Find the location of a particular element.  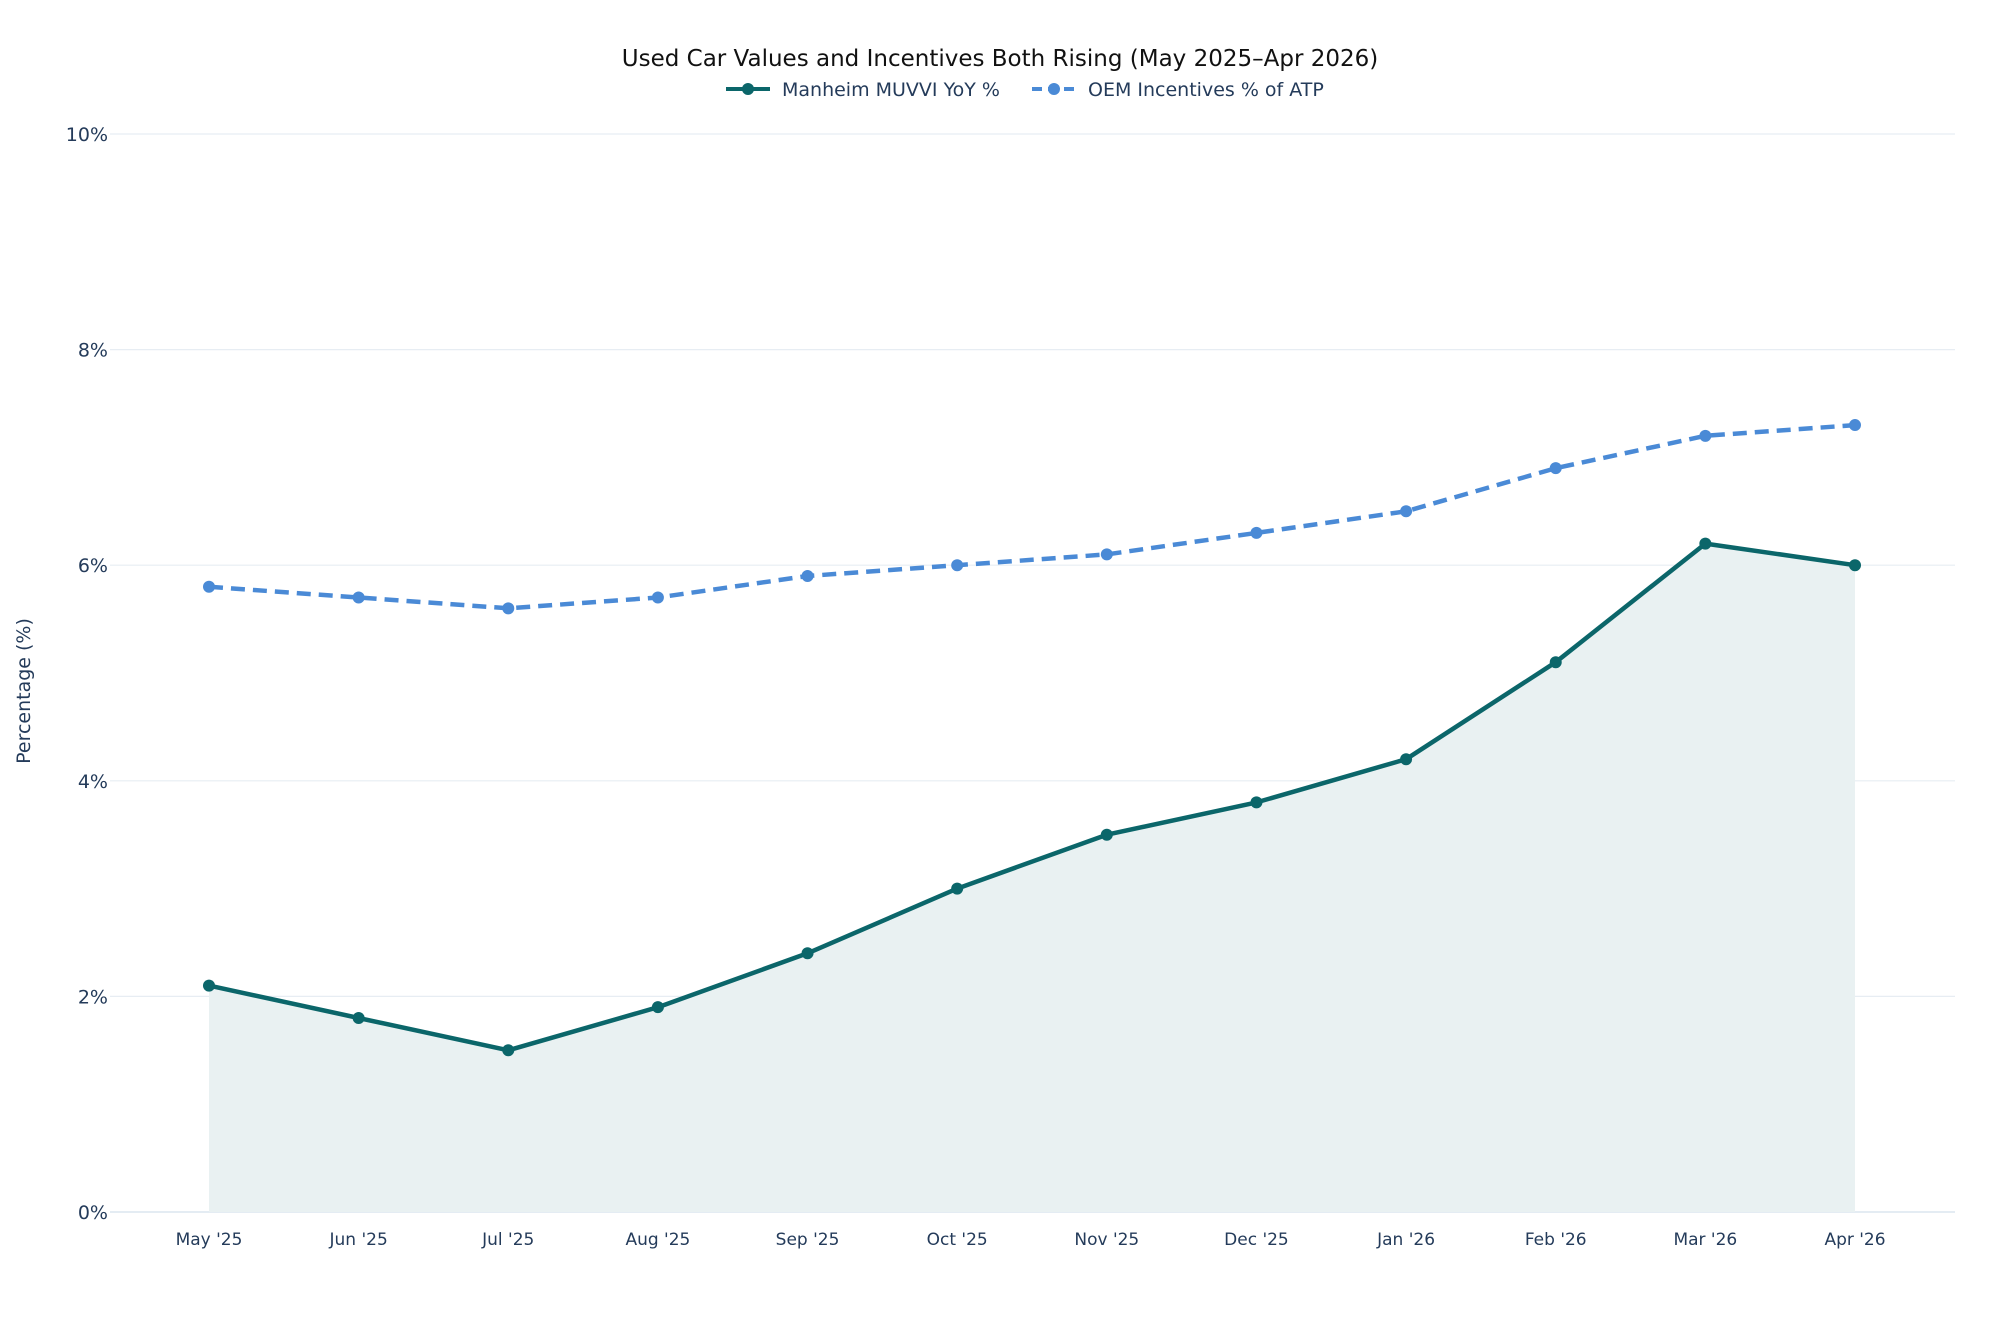

y-tick-label: 8% is located at coordinates (93, 351).